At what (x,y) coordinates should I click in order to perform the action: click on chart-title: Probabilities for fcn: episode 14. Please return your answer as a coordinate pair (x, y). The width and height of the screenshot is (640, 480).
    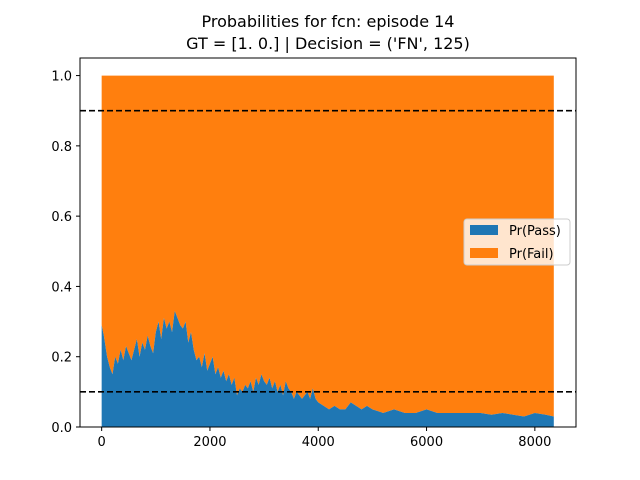
    Looking at the image, I should click on (328, 21).